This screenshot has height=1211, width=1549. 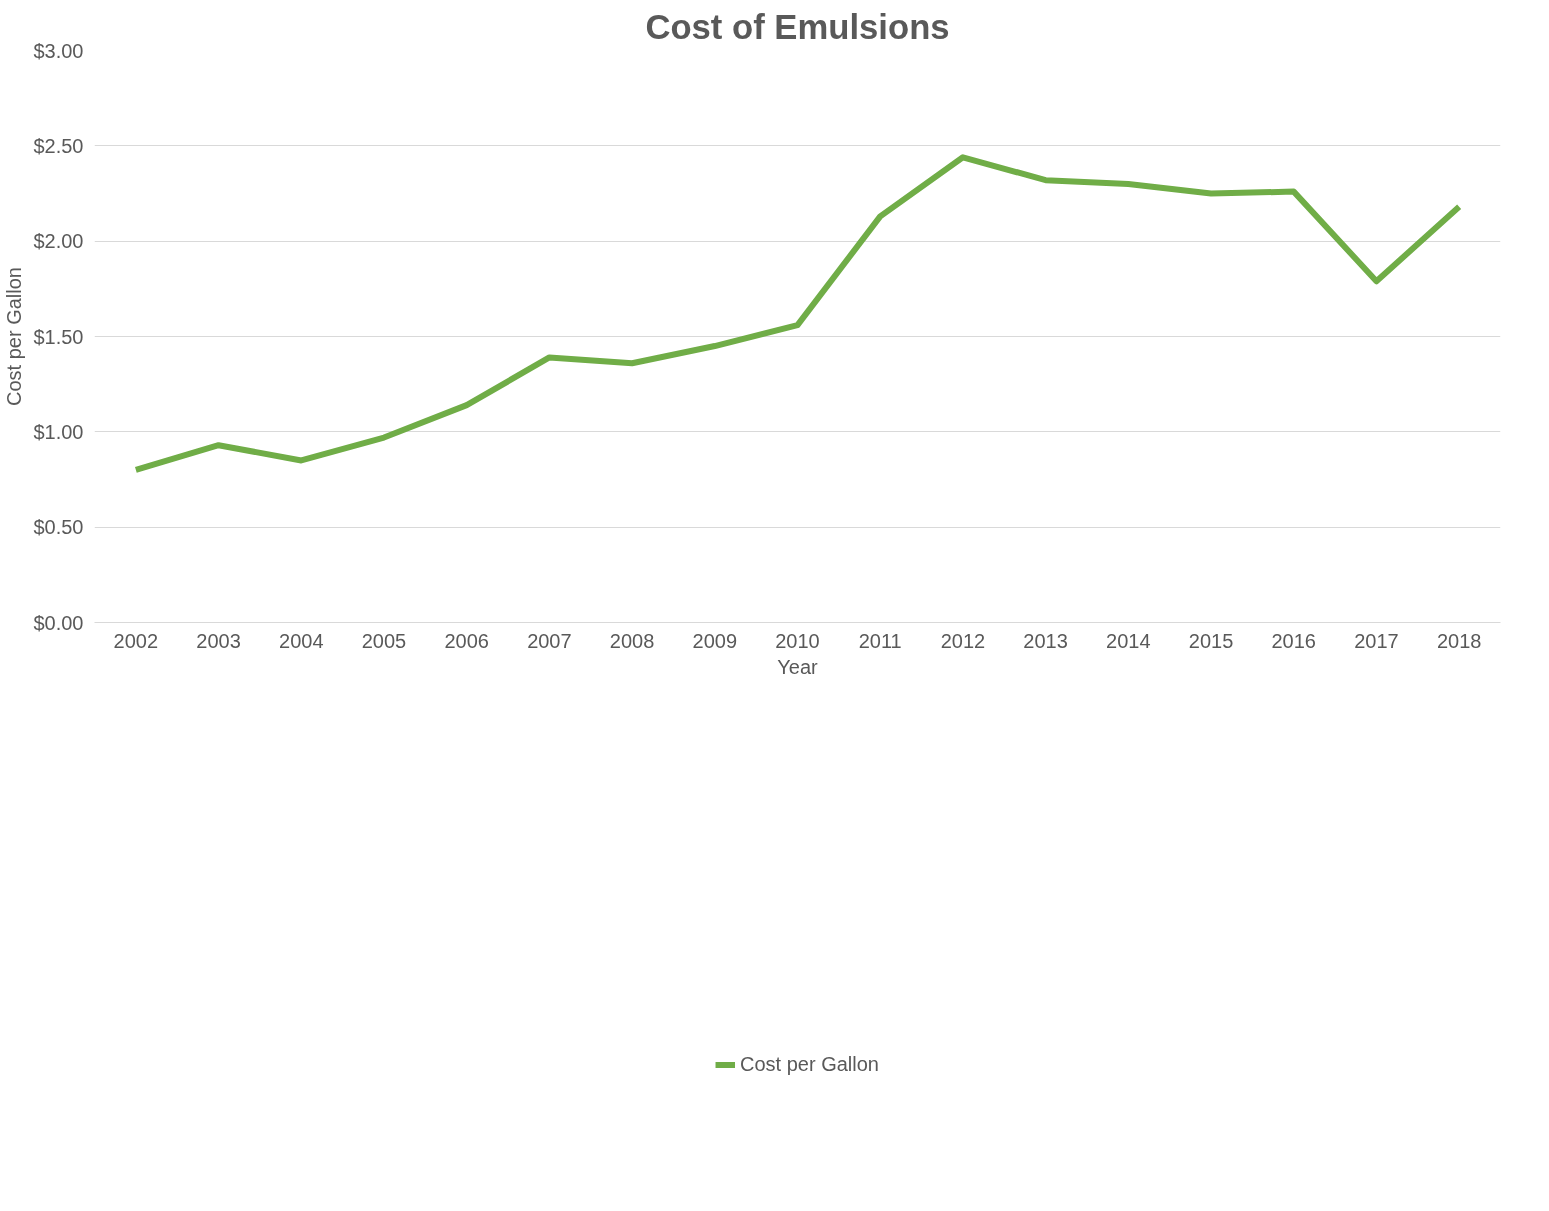 I want to click on x-tick-label: 2006, so click(x=466, y=640).